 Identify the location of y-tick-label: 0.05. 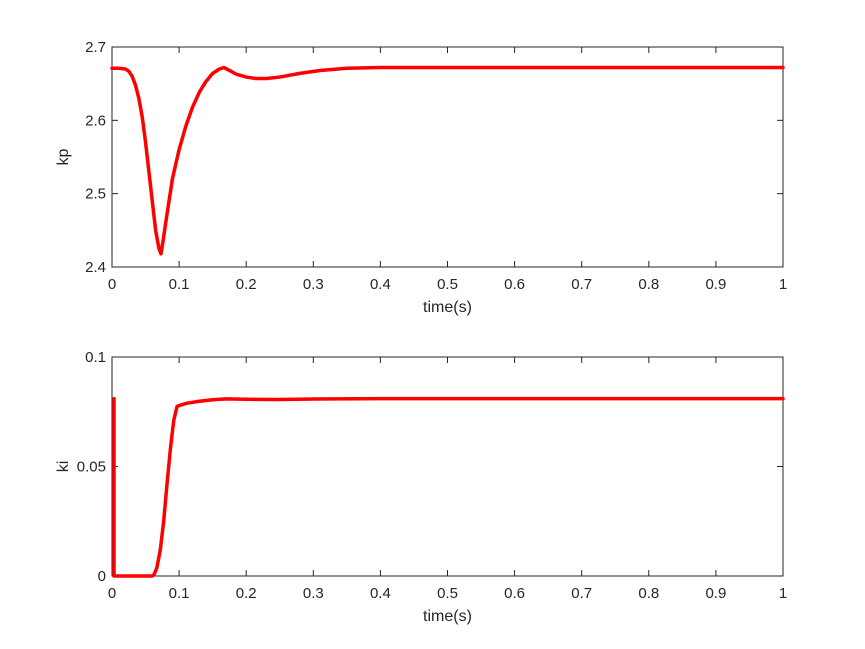
(91, 467).